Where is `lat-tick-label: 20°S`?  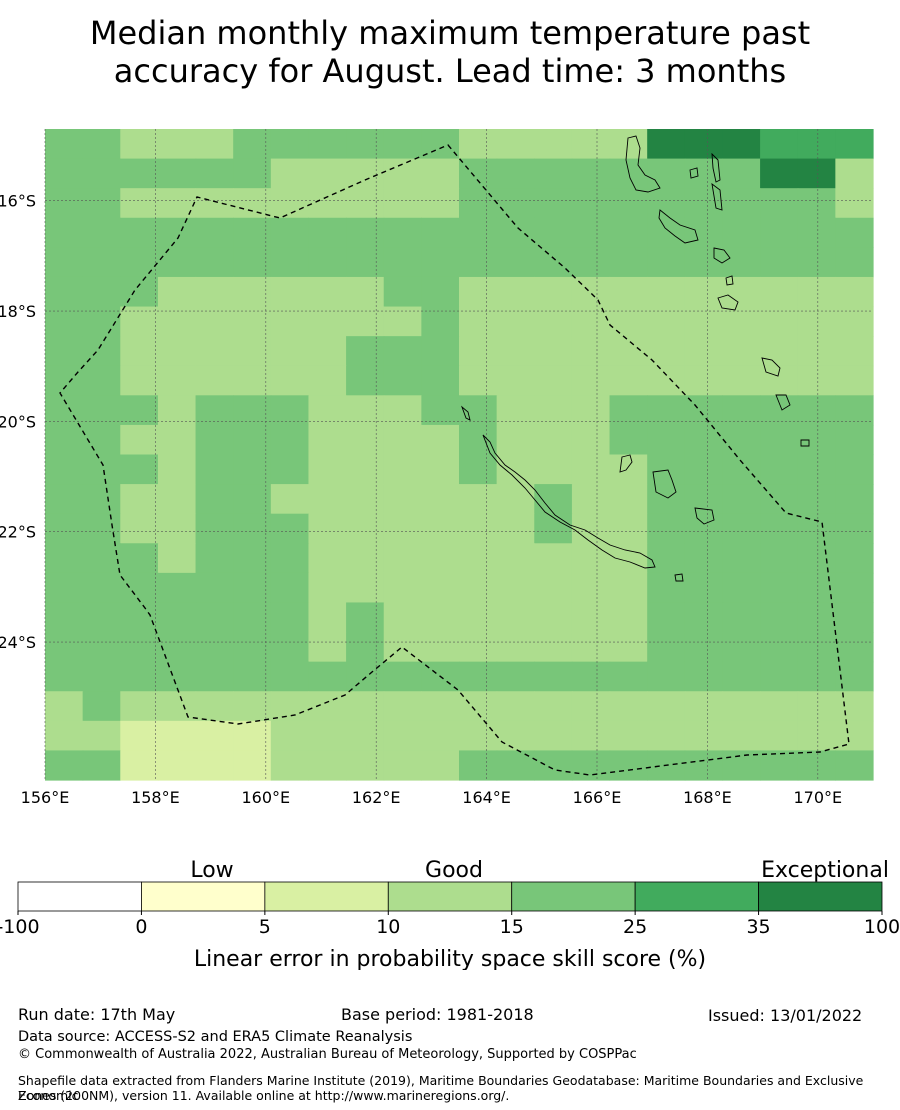 lat-tick-label: 20°S is located at coordinates (18, 421).